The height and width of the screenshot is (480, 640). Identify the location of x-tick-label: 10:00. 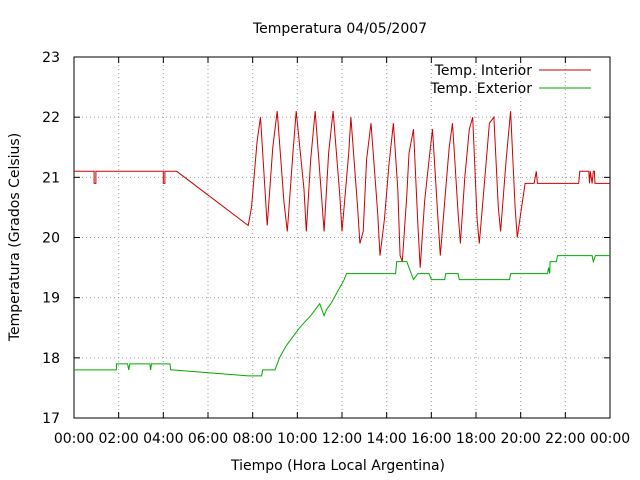
(297, 439).